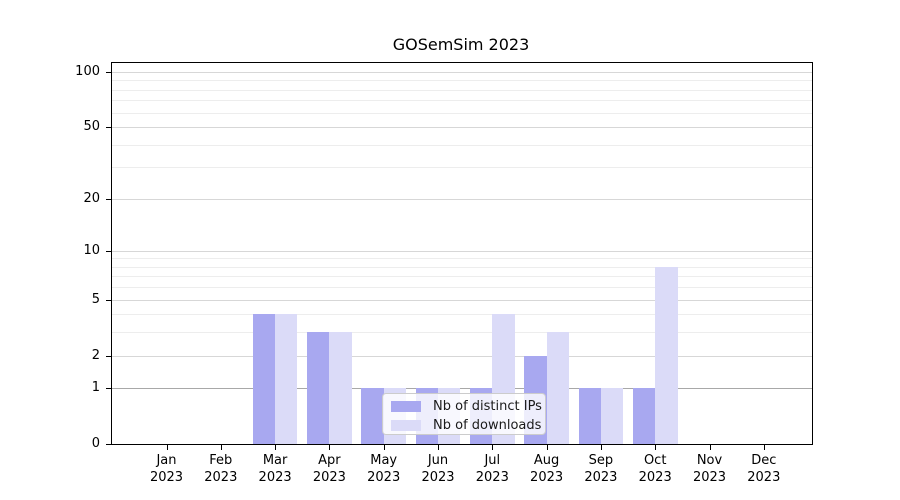 The height and width of the screenshot is (500, 900). I want to click on legend-label-distinct-ips: Nb of distinct IPs, so click(487, 406).